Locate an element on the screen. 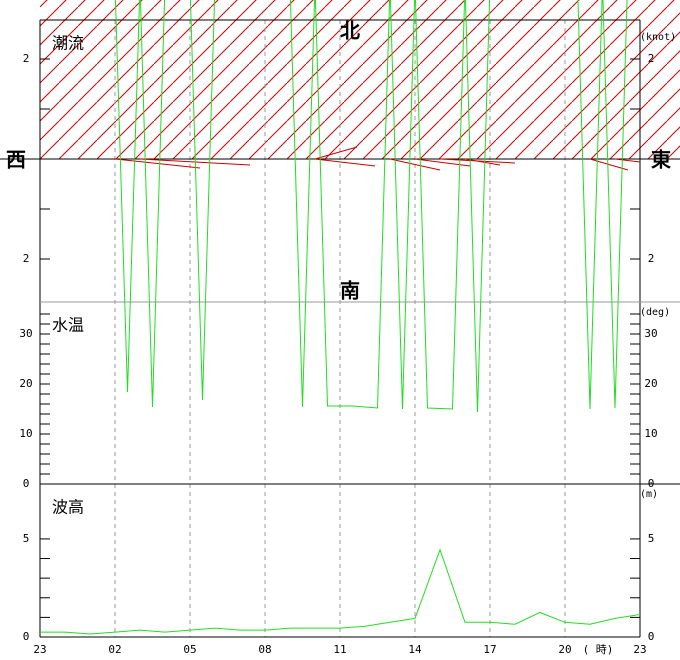  x-tick-label: 08 is located at coordinates (264, 649).